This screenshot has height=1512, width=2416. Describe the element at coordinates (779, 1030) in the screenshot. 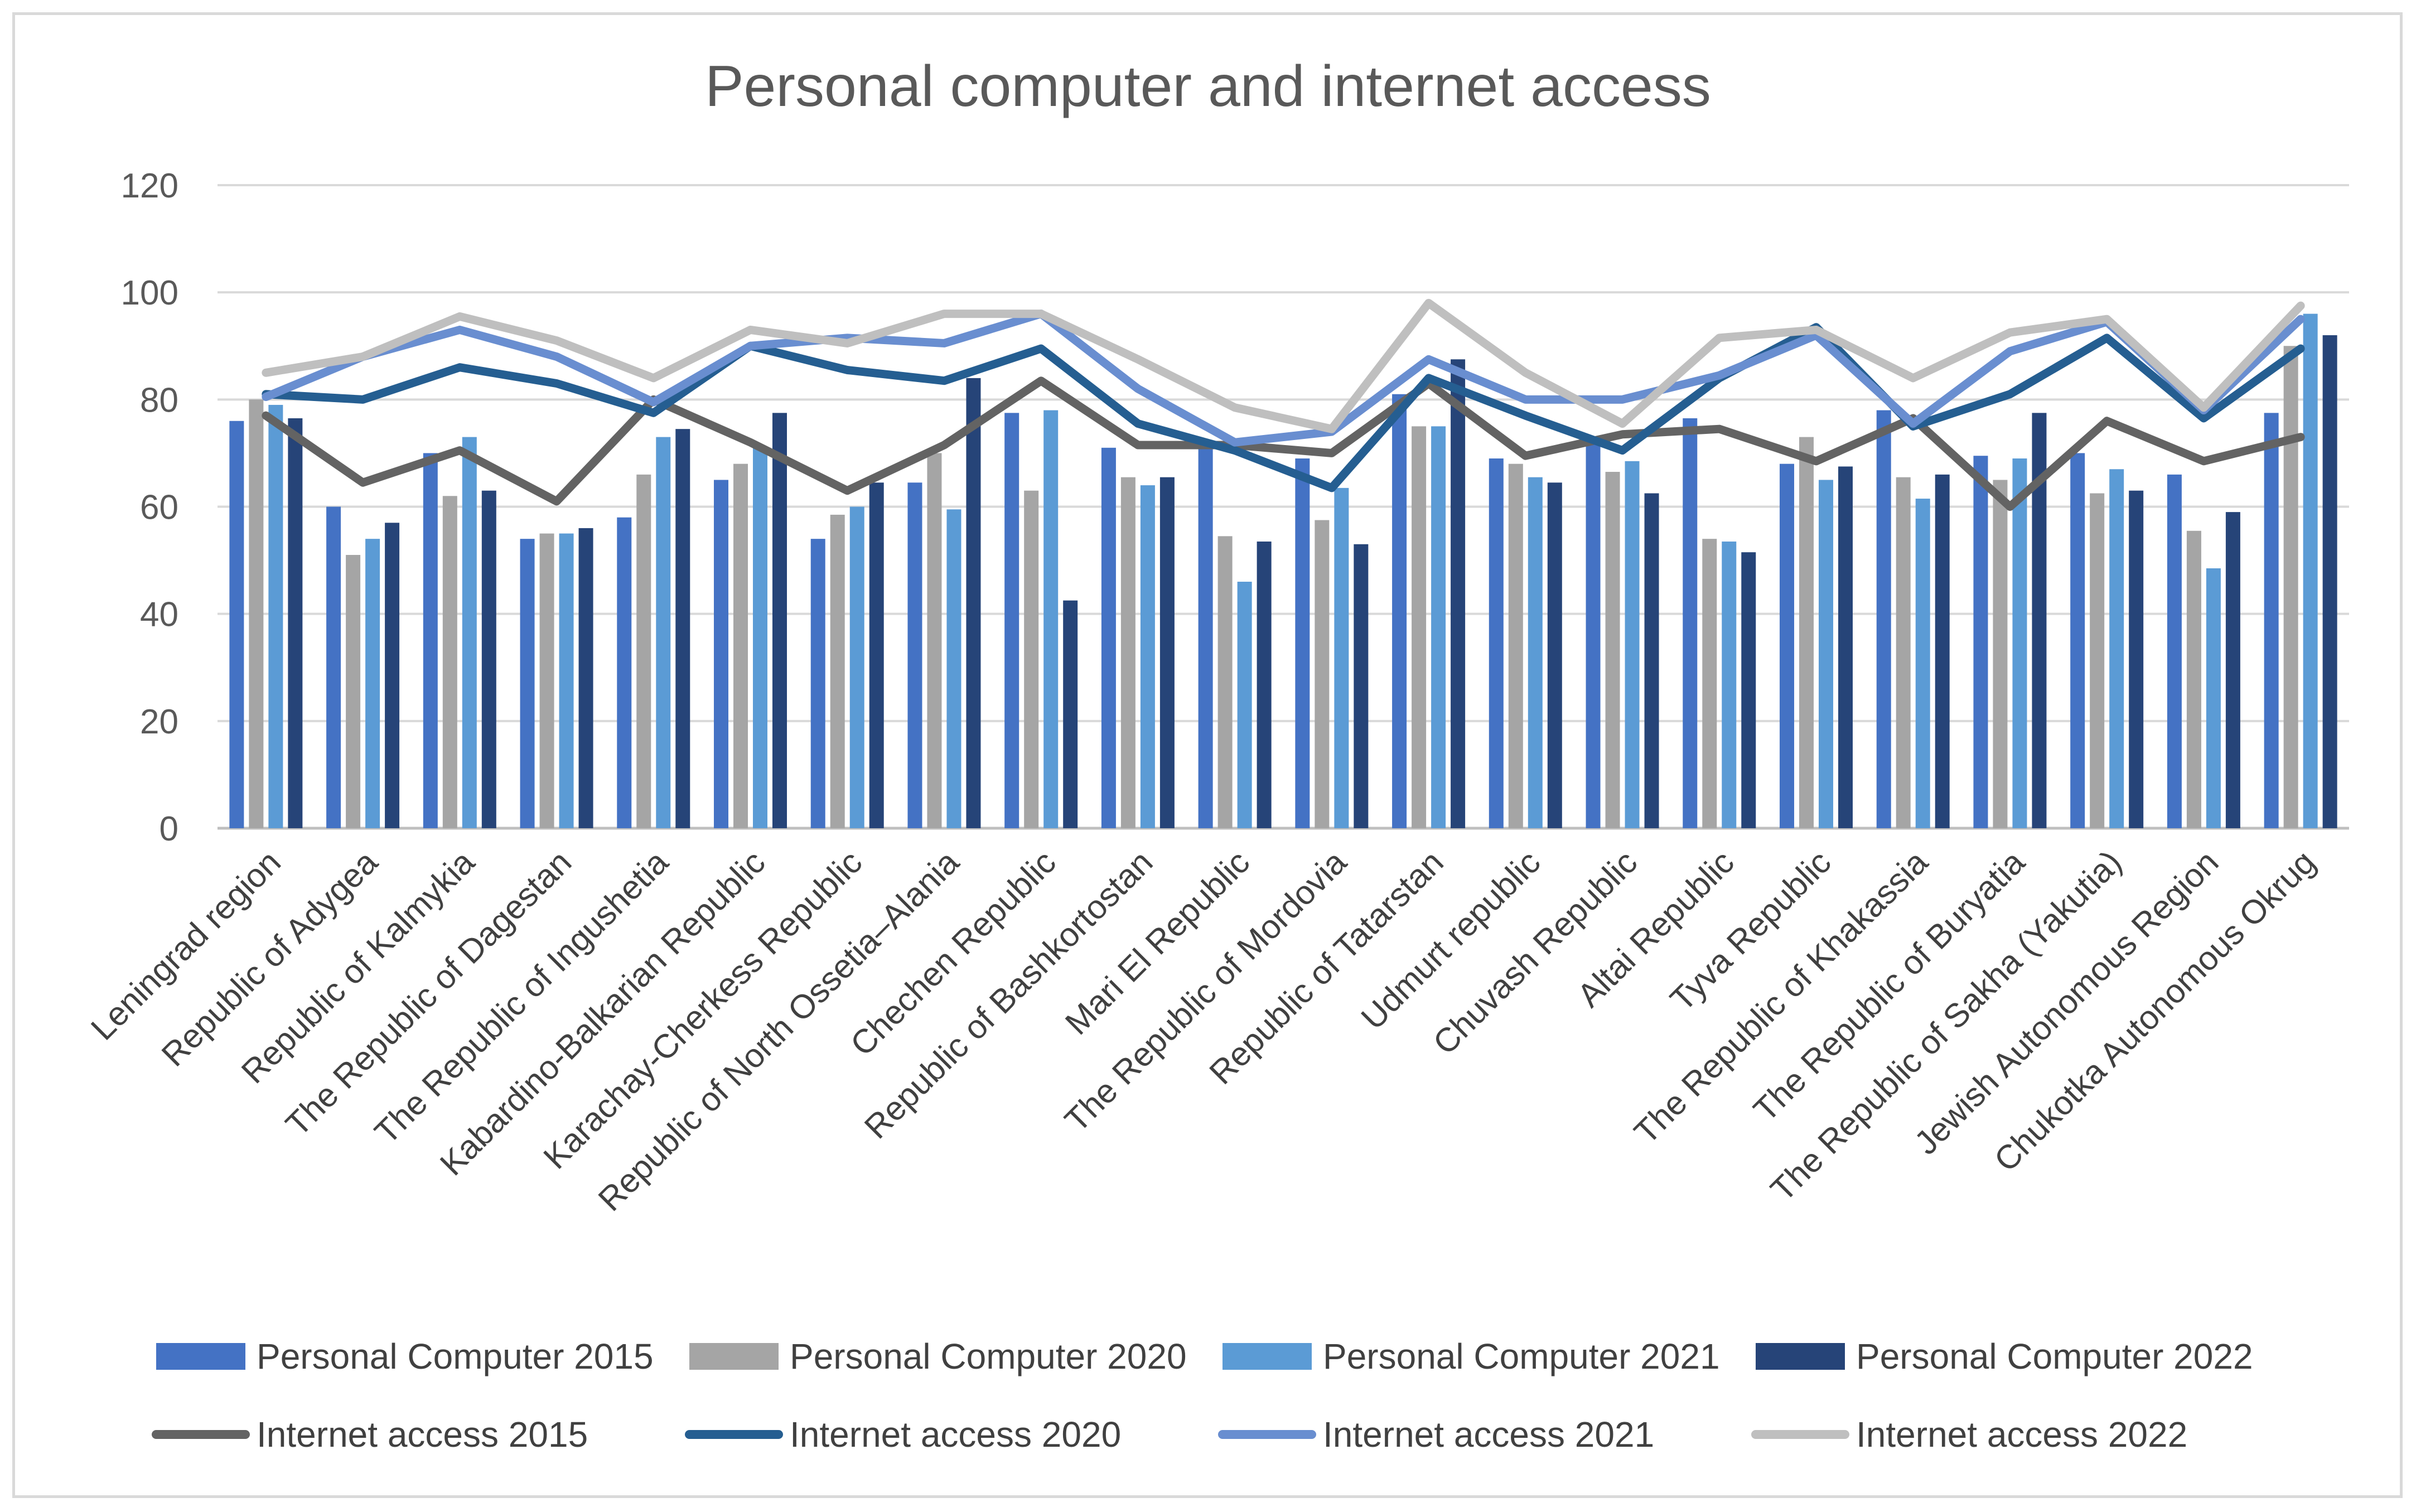

I see `x-tick-label-republic-of-north-ossetia-alania: Republic of North Ossetia–Alania` at that location.